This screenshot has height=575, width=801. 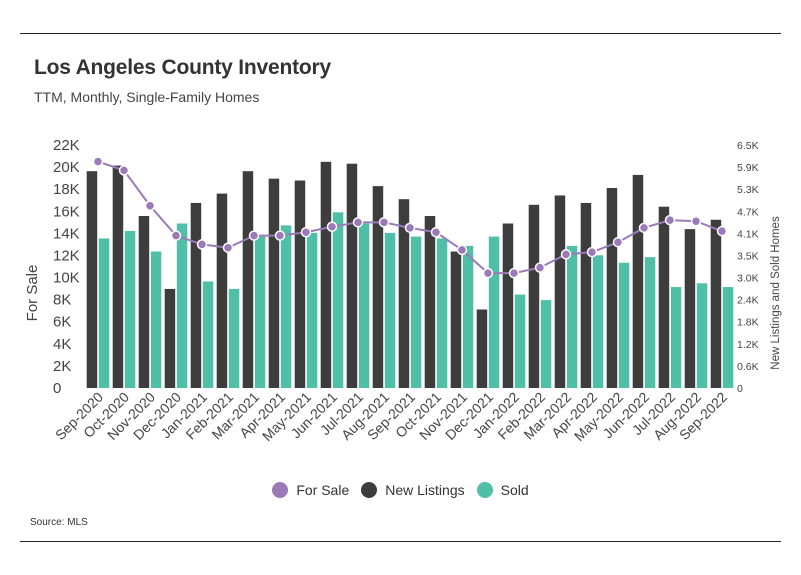 I want to click on y2-tick-label: 3.0K, so click(x=748, y=279).